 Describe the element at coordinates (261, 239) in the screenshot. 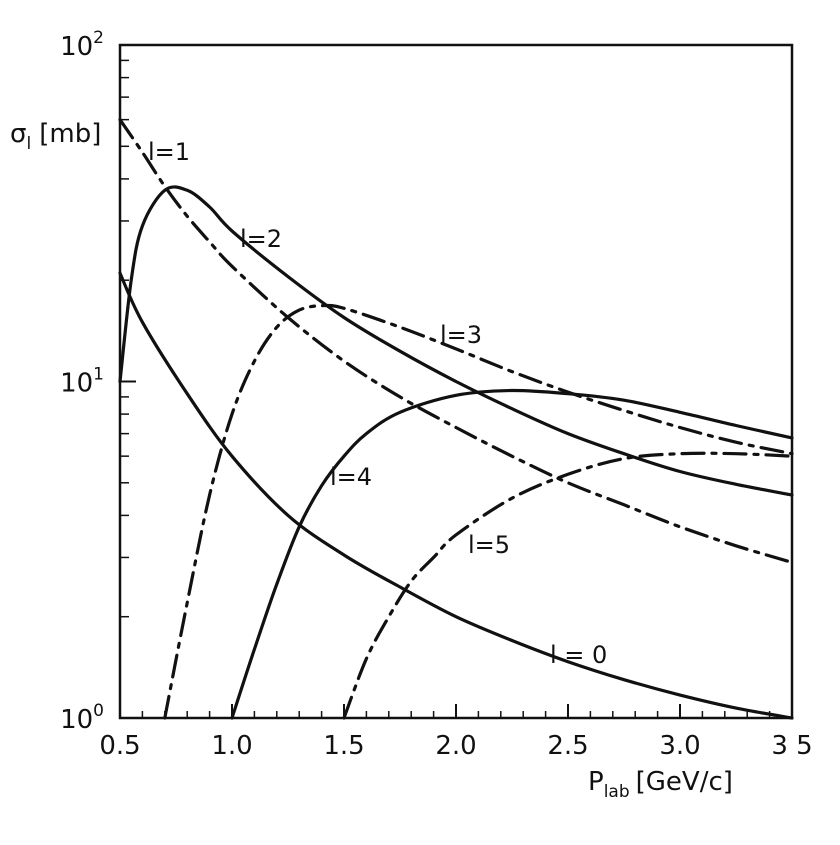

I see `curve-label: l=2` at that location.